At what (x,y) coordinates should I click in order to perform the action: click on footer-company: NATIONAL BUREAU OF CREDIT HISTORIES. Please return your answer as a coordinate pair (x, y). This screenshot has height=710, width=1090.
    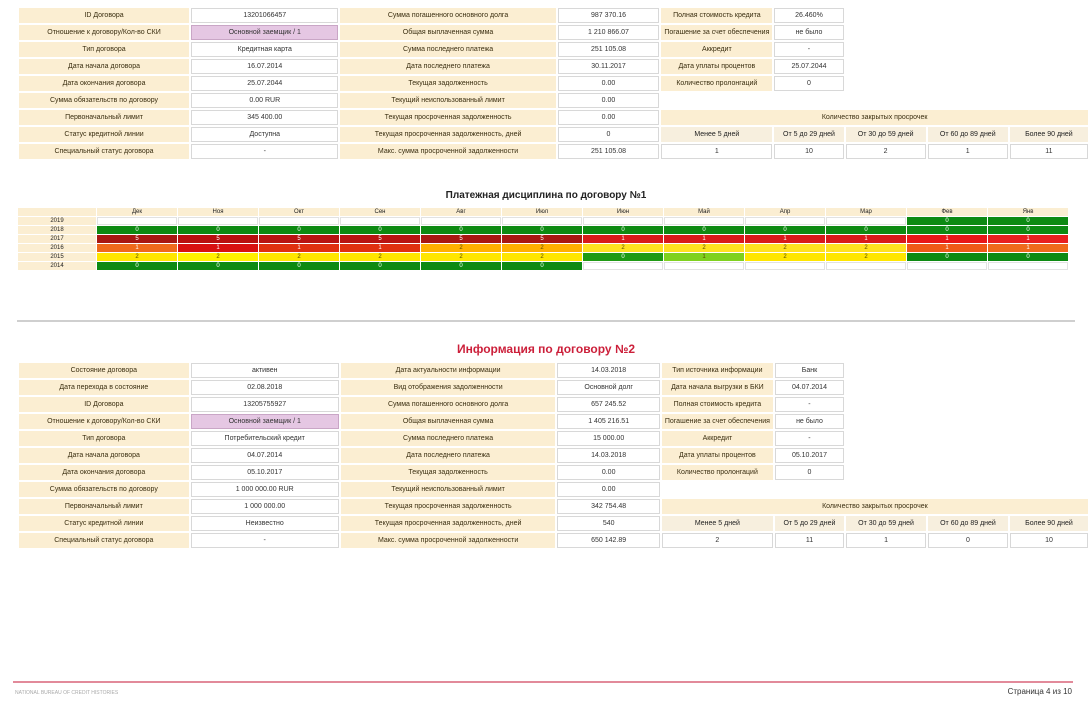
    Looking at the image, I should click on (67, 693).